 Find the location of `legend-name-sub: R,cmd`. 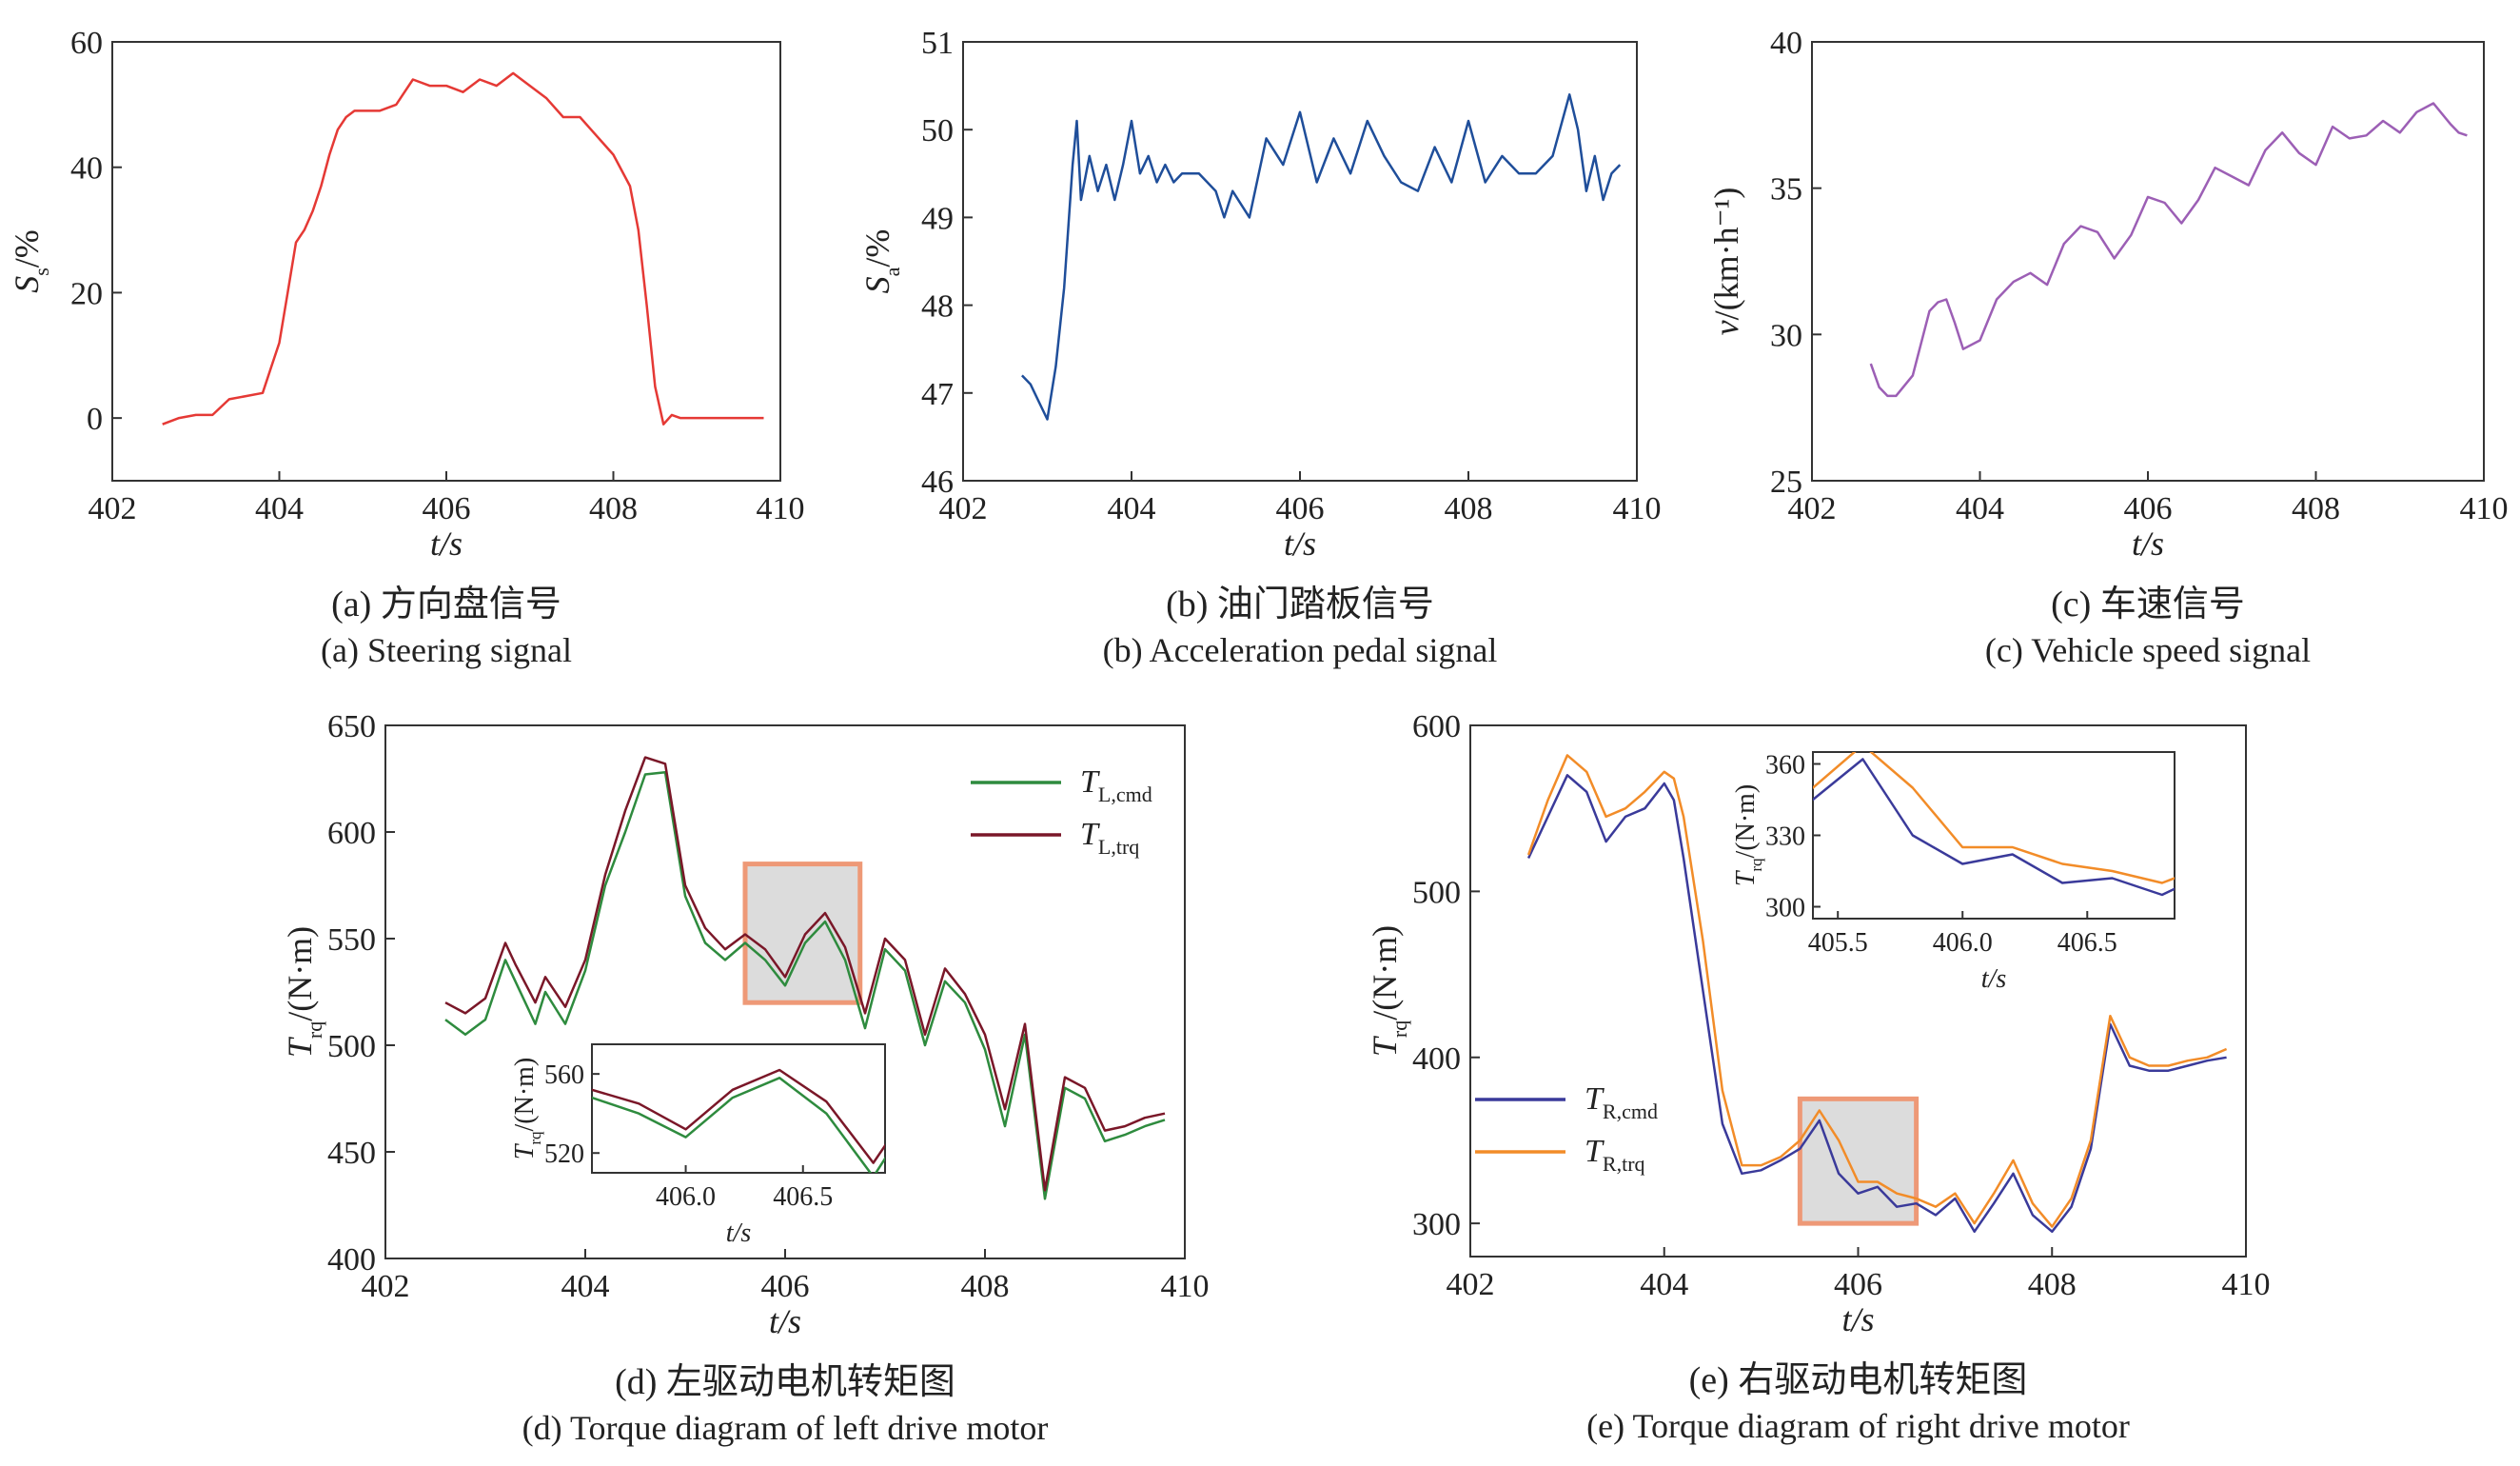

legend-name-sub: R,cmd is located at coordinates (1630, 1111).